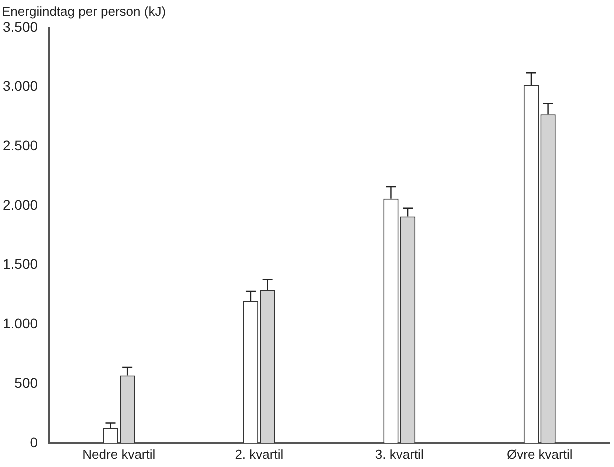  What do you see at coordinates (20, 86) in the screenshot?
I see `y-tick-label: 3.000` at bounding box center [20, 86].